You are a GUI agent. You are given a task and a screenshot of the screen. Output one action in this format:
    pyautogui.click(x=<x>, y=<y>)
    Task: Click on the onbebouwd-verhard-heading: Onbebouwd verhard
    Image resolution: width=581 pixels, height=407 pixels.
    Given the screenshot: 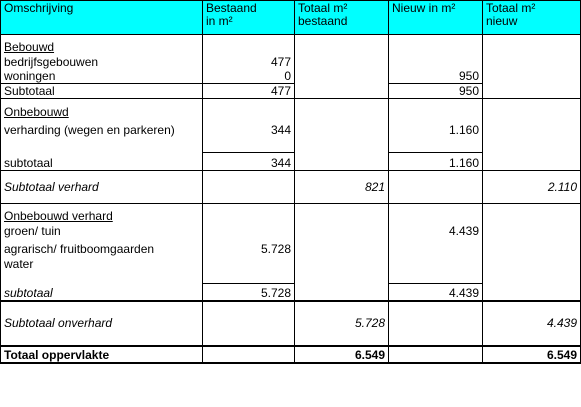 What is the action you would take?
    pyautogui.click(x=101, y=213)
    